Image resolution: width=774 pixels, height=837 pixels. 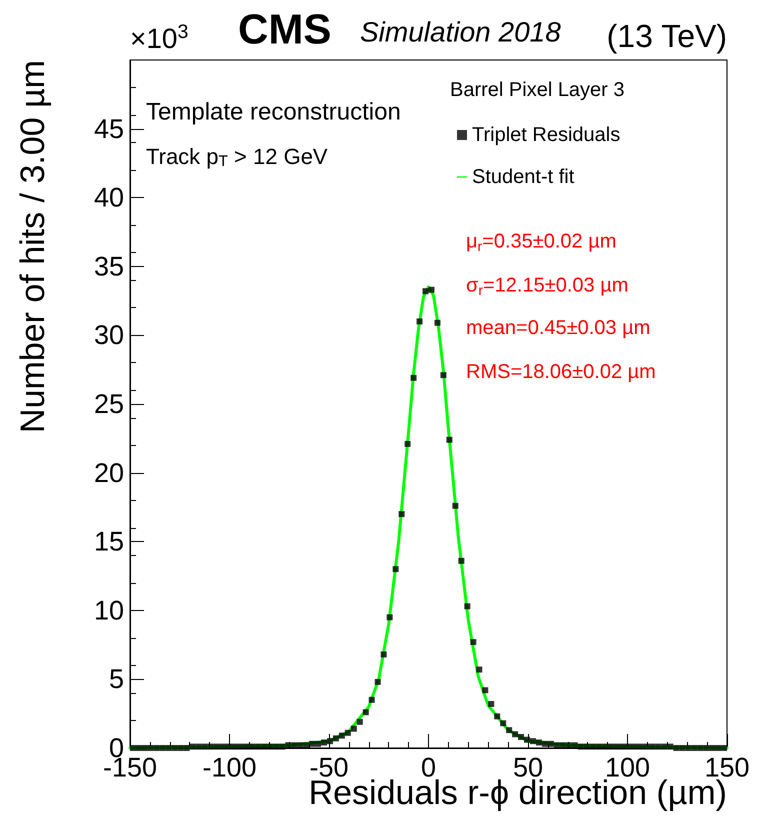 I want to click on y-tick-label: 25, so click(x=109, y=404).